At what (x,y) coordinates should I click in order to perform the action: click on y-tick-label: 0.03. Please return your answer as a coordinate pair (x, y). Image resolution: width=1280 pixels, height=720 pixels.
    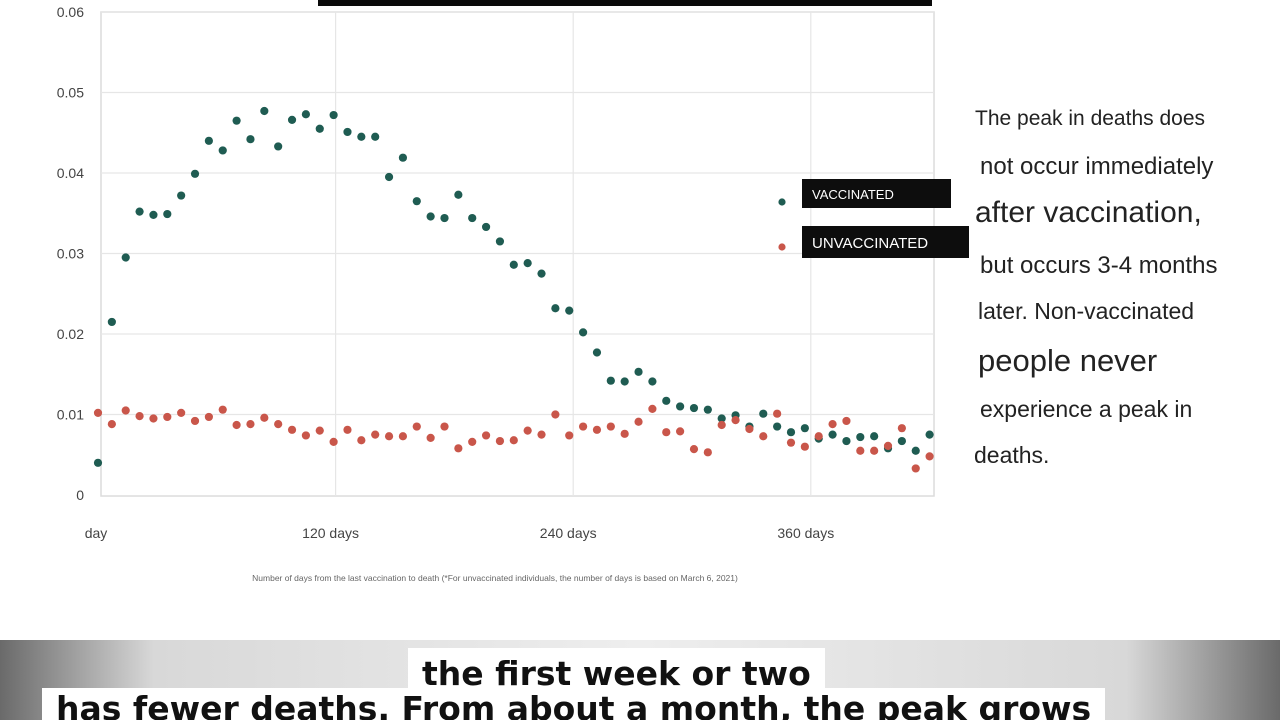
    Looking at the image, I should click on (70, 254).